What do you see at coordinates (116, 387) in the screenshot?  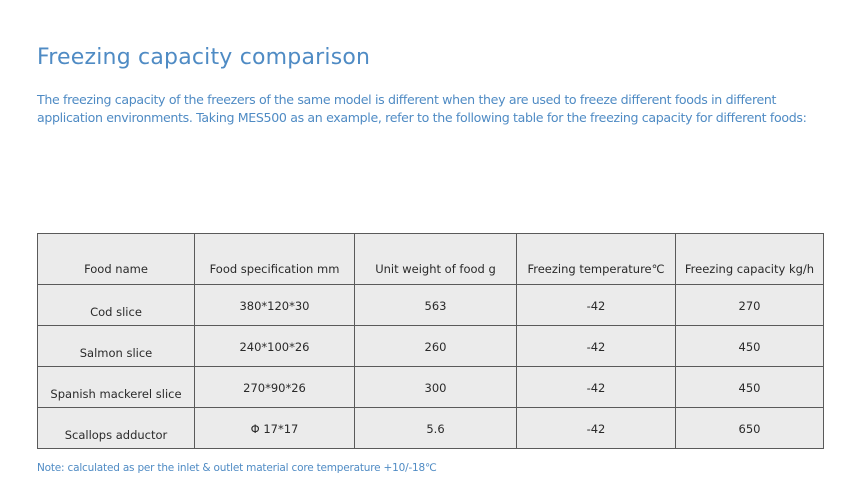 I see `food-name-cell: Spanish mackerel slice` at bounding box center [116, 387].